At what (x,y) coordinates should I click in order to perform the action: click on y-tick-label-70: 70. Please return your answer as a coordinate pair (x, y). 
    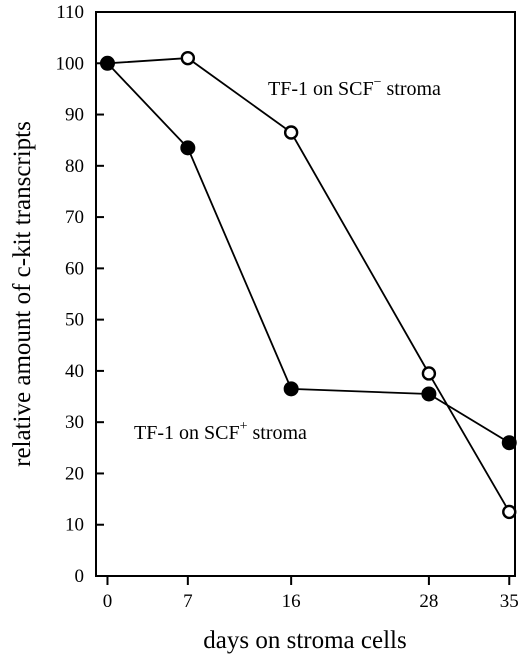
    Looking at the image, I should click on (74, 217).